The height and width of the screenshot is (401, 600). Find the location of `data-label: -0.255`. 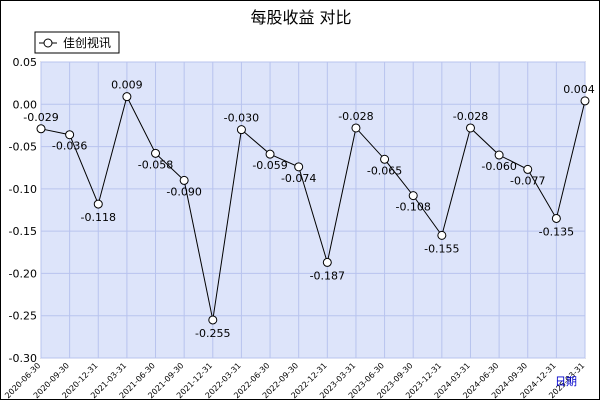

data-label: -0.255 is located at coordinates (212, 333).